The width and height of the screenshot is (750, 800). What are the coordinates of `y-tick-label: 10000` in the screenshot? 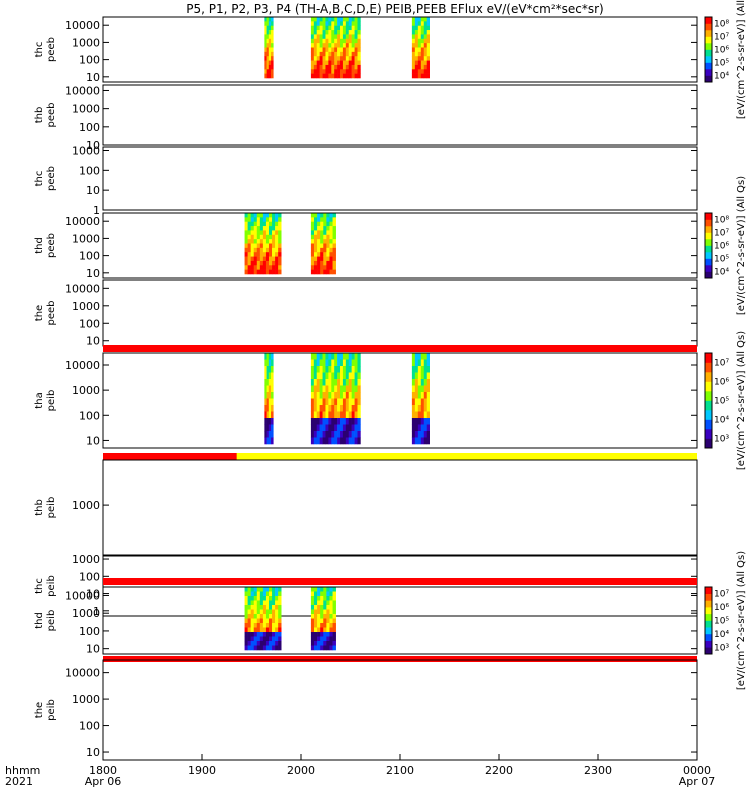 It's located at (82, 221).